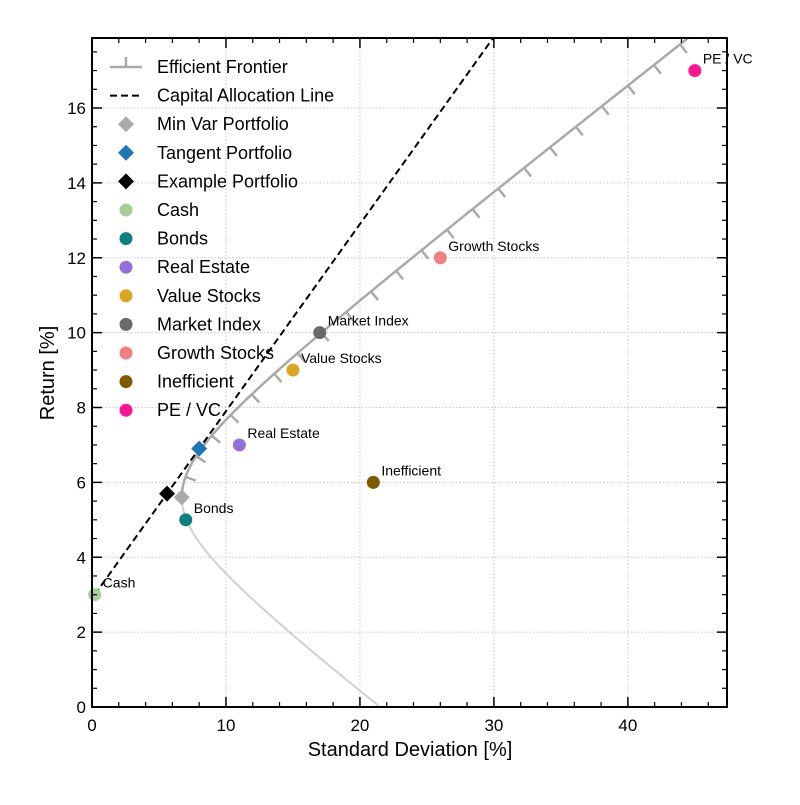 Image resolution: width=800 pixels, height=805 pixels. Describe the element at coordinates (227, 181) in the screenshot. I see `legend-label: Example Portfolio` at that location.